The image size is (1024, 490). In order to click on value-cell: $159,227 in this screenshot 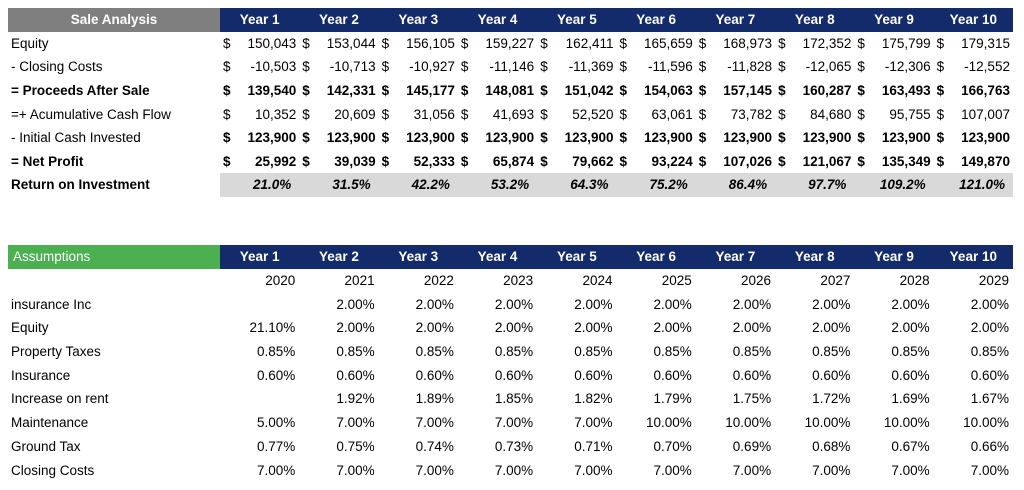, I will do `click(497, 44)`.